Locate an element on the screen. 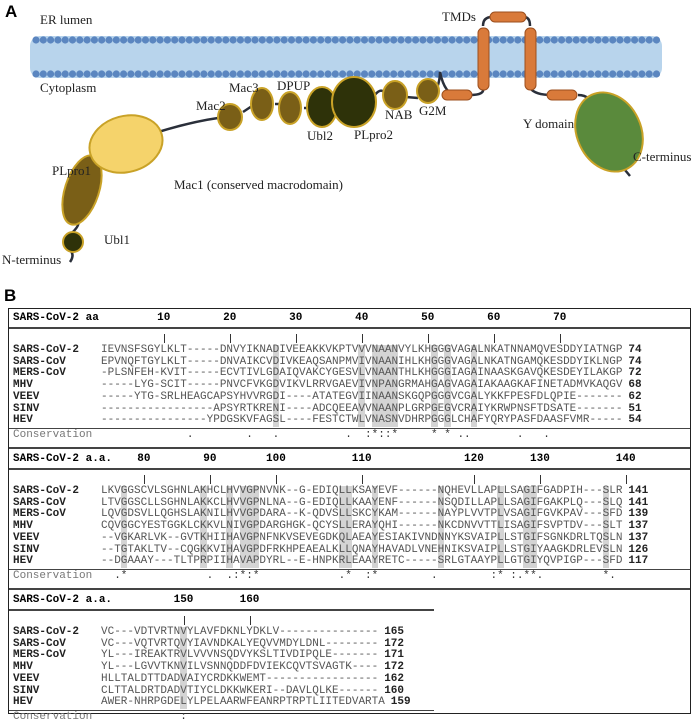 The width and height of the screenshot is (696, 726). sequence-length: 54 is located at coordinates (635, 420).